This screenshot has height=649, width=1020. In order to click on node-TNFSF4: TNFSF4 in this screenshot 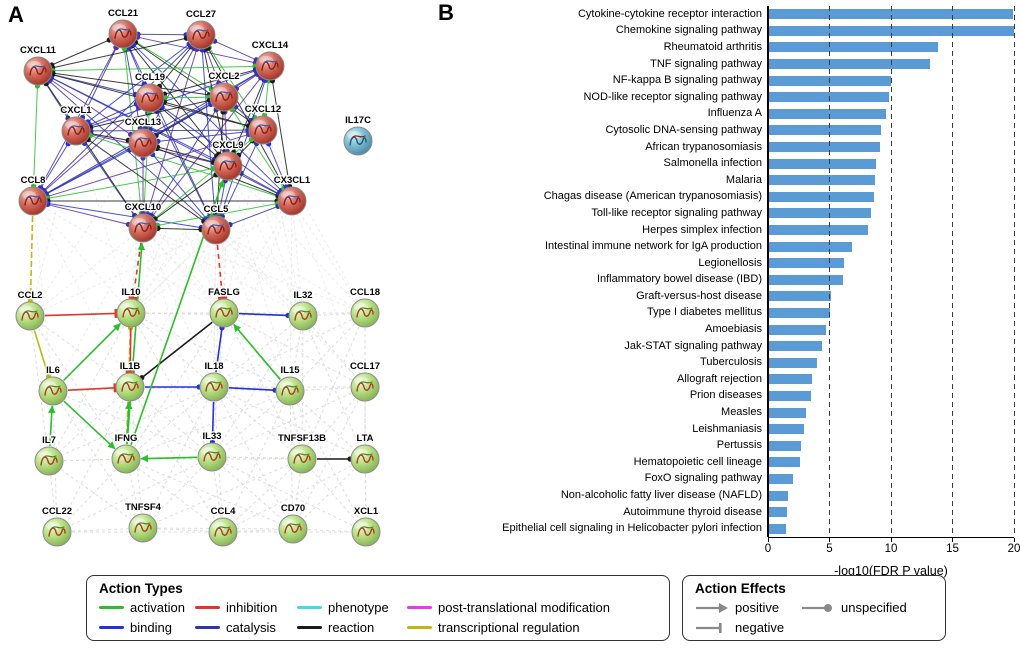, I will do `click(143, 522)`.